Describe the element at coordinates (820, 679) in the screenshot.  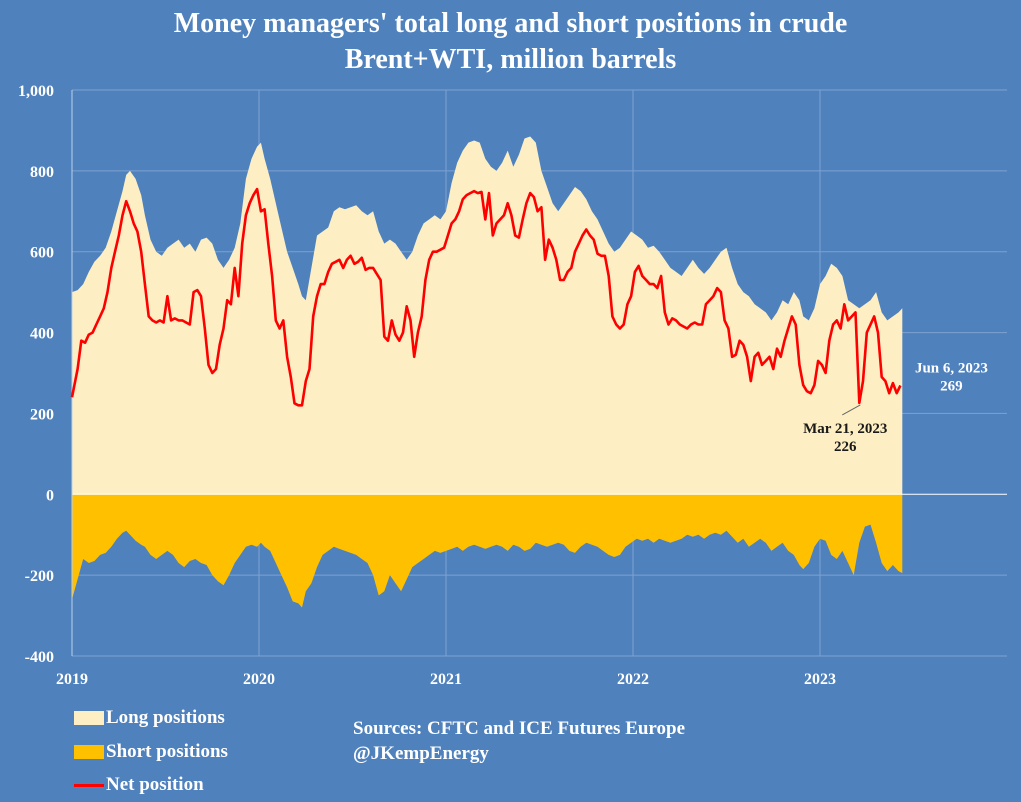
I see `x-tick-label: 2023` at that location.